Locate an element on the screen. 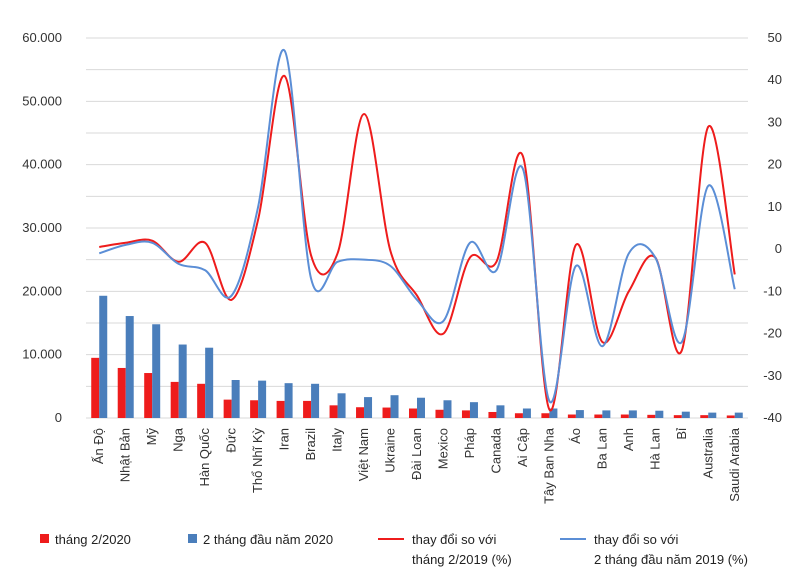  y-right-tick-label: 50 is located at coordinates (775, 37).